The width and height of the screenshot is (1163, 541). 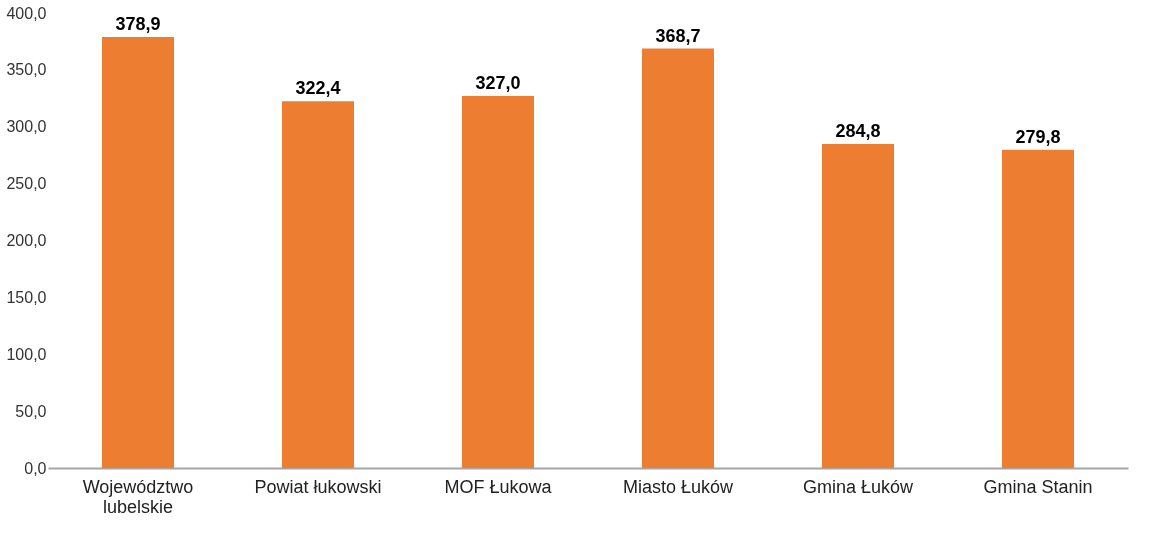 What do you see at coordinates (678, 35) in the screenshot?
I see `data-label: 368,7` at bounding box center [678, 35].